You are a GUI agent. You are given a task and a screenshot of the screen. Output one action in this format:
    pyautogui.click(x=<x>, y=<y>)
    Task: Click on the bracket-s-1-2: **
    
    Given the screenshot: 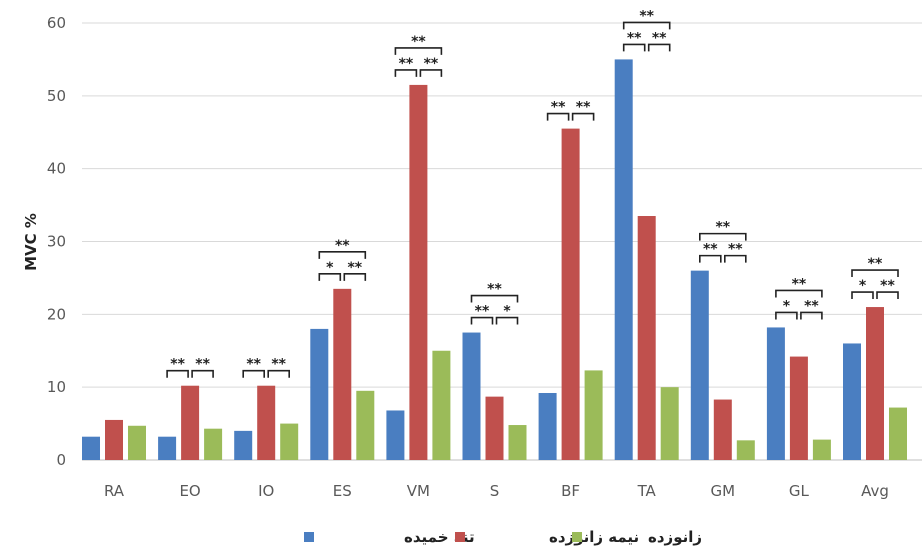 What is the action you would take?
    pyautogui.click(x=482, y=314)
    